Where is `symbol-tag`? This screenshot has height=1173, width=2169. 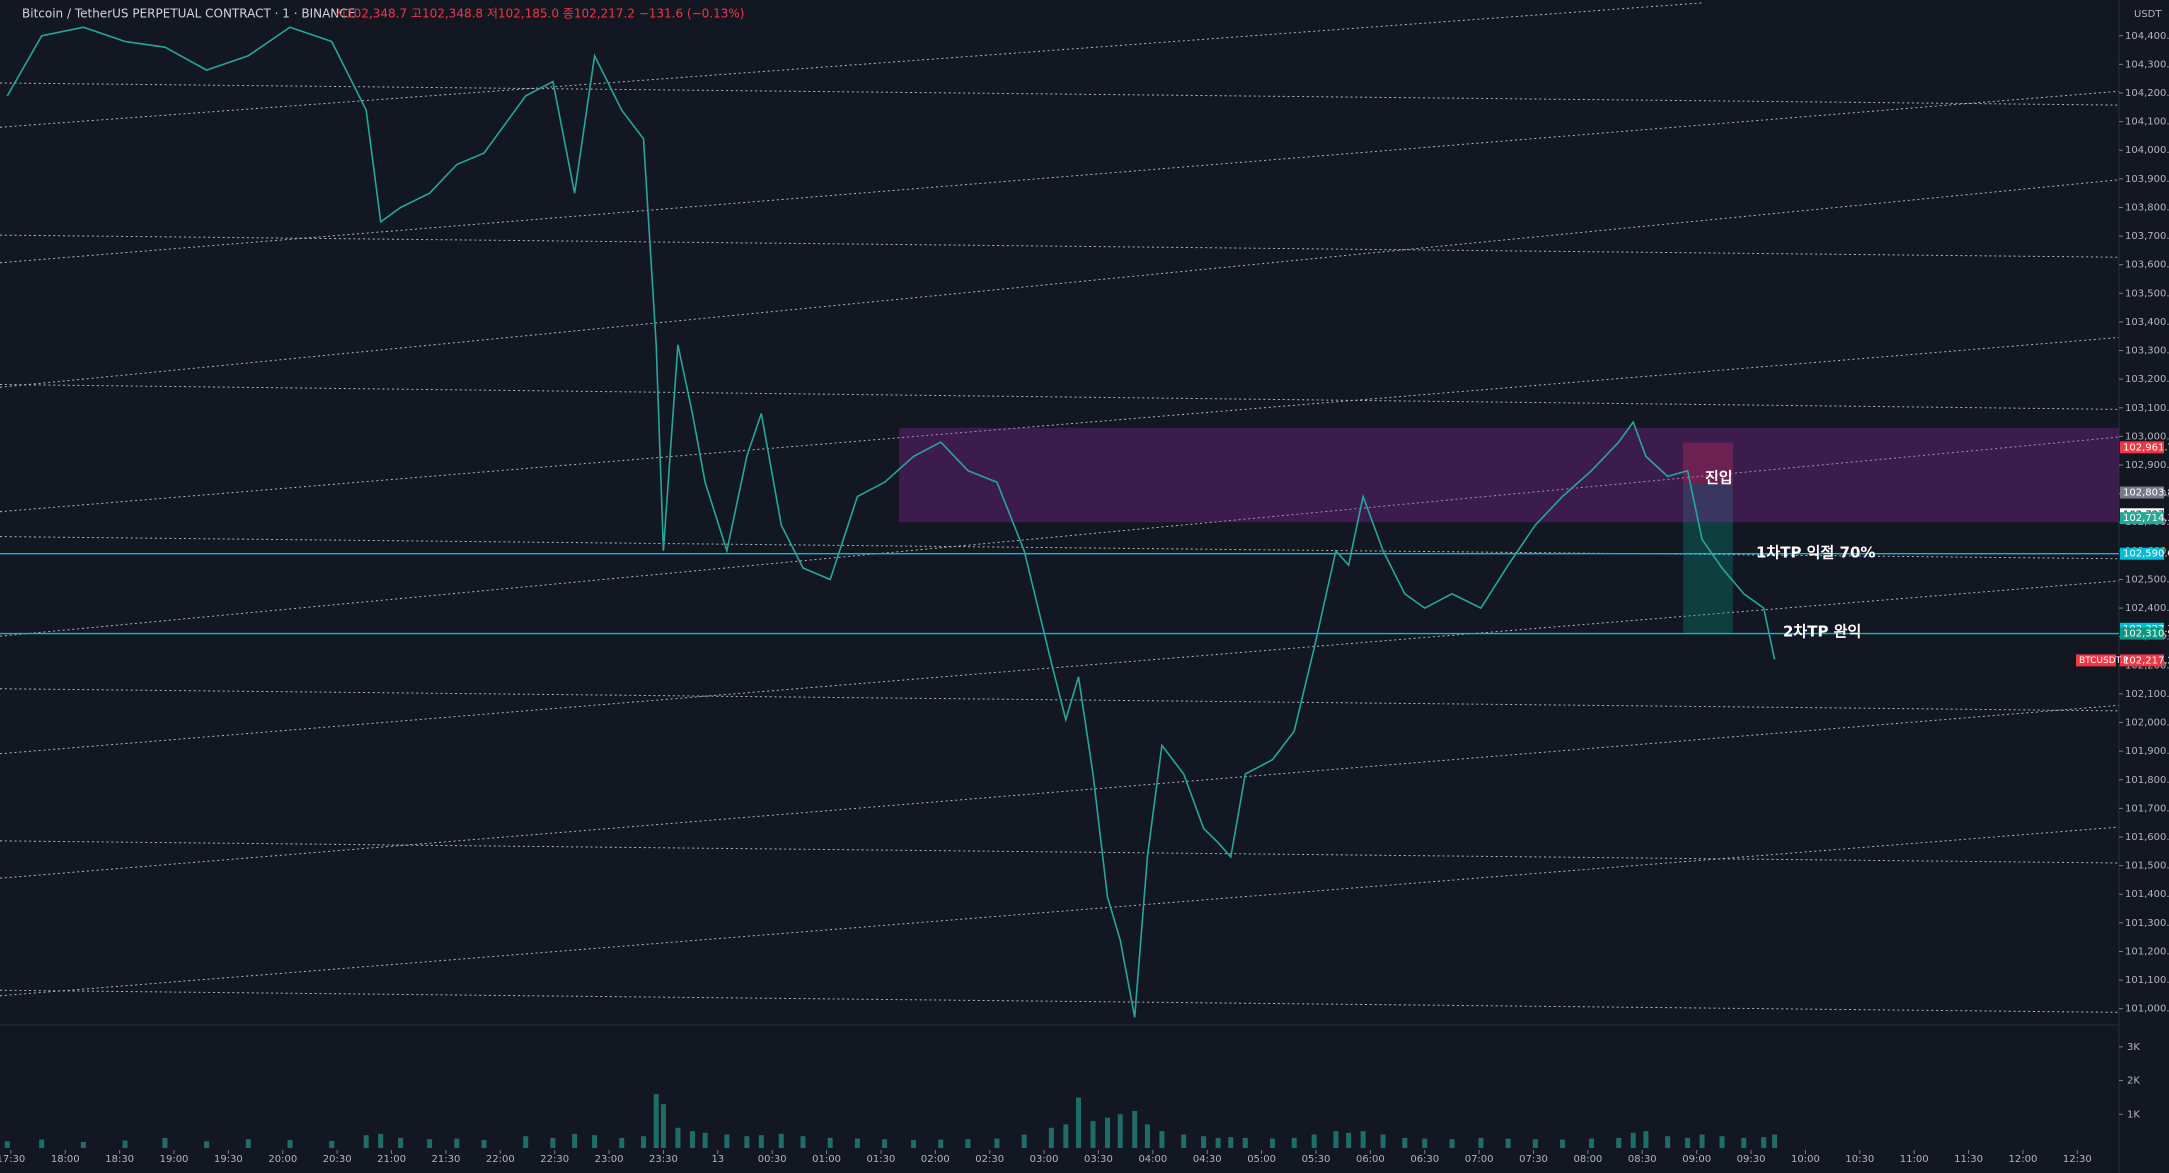 symbol-tag is located at coordinates (2096, 660).